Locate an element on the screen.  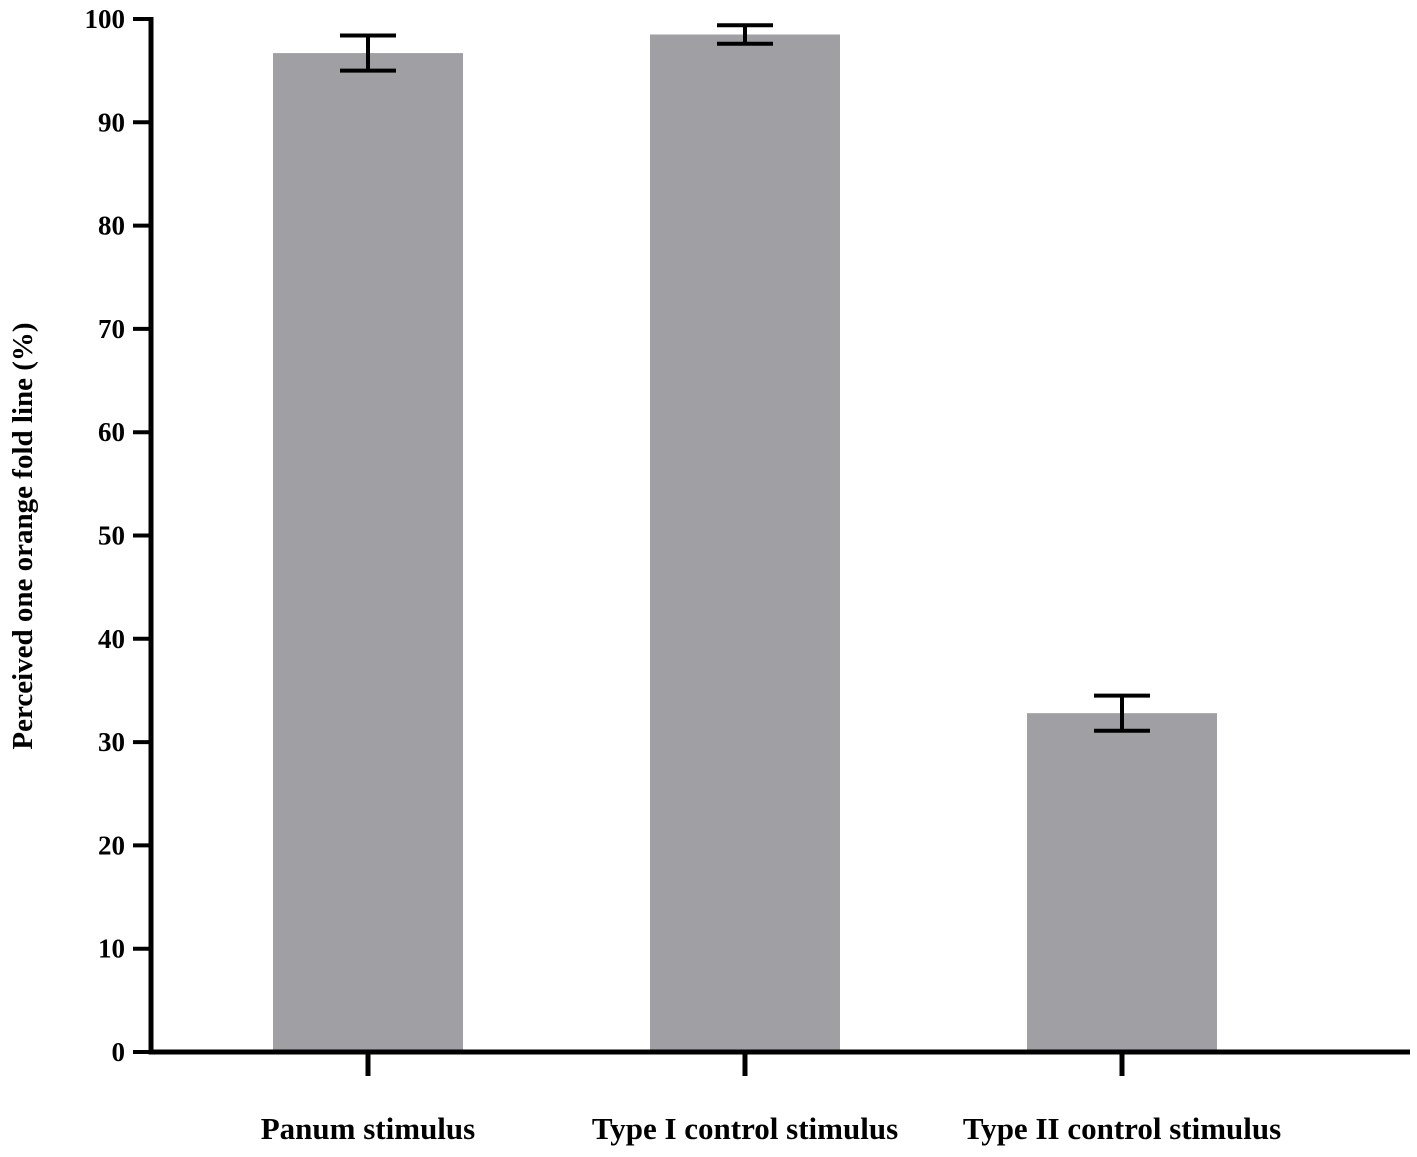
y-tick-label: 50 is located at coordinates (111, 536).